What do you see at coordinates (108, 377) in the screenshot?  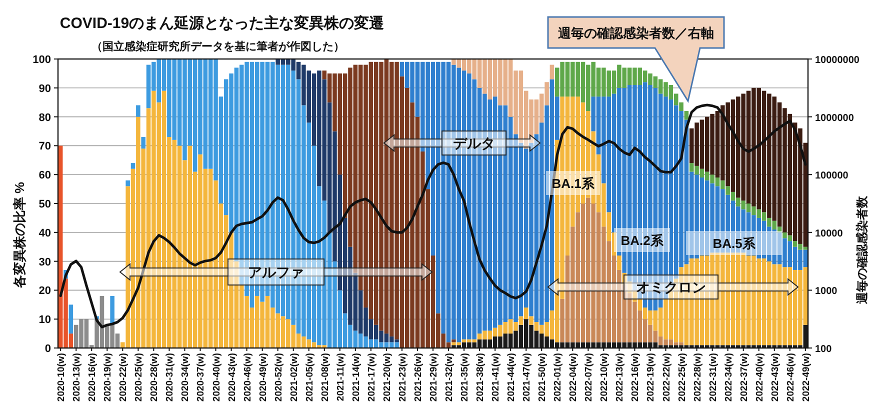 I see `x-tick-label: 2020-19(w)` at bounding box center [108, 377].